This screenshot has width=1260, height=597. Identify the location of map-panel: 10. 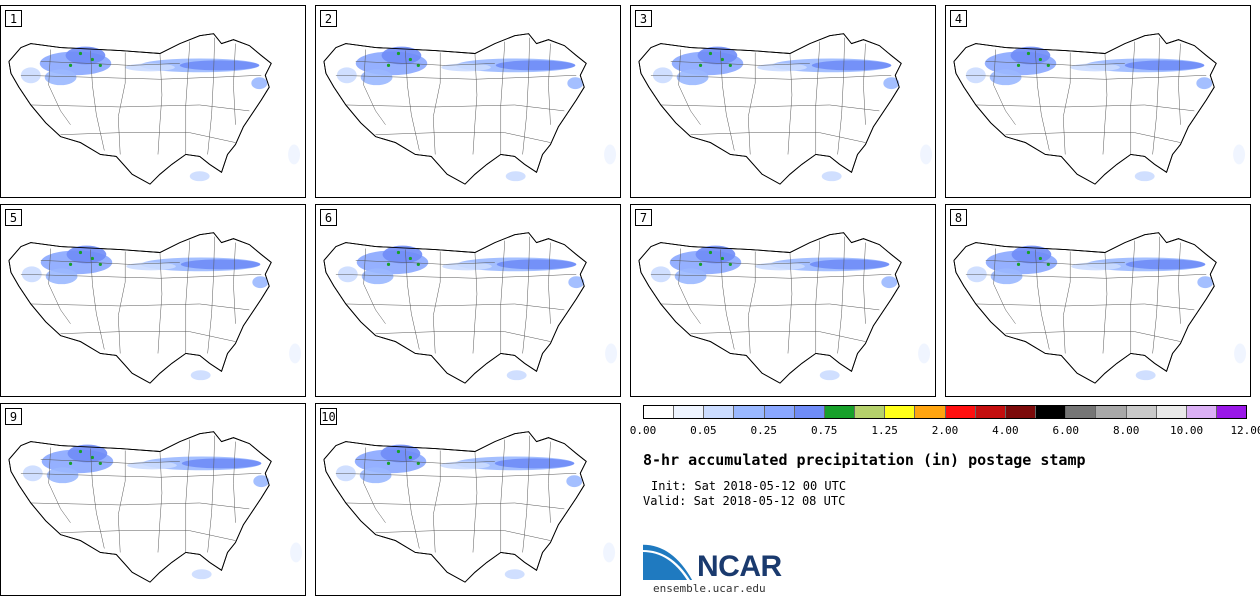
(468, 499).